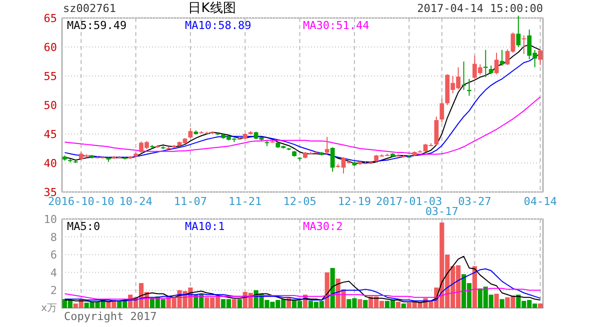 The height and width of the screenshot is (327, 600). I want to click on x-tick-label: 04-14, so click(541, 201).